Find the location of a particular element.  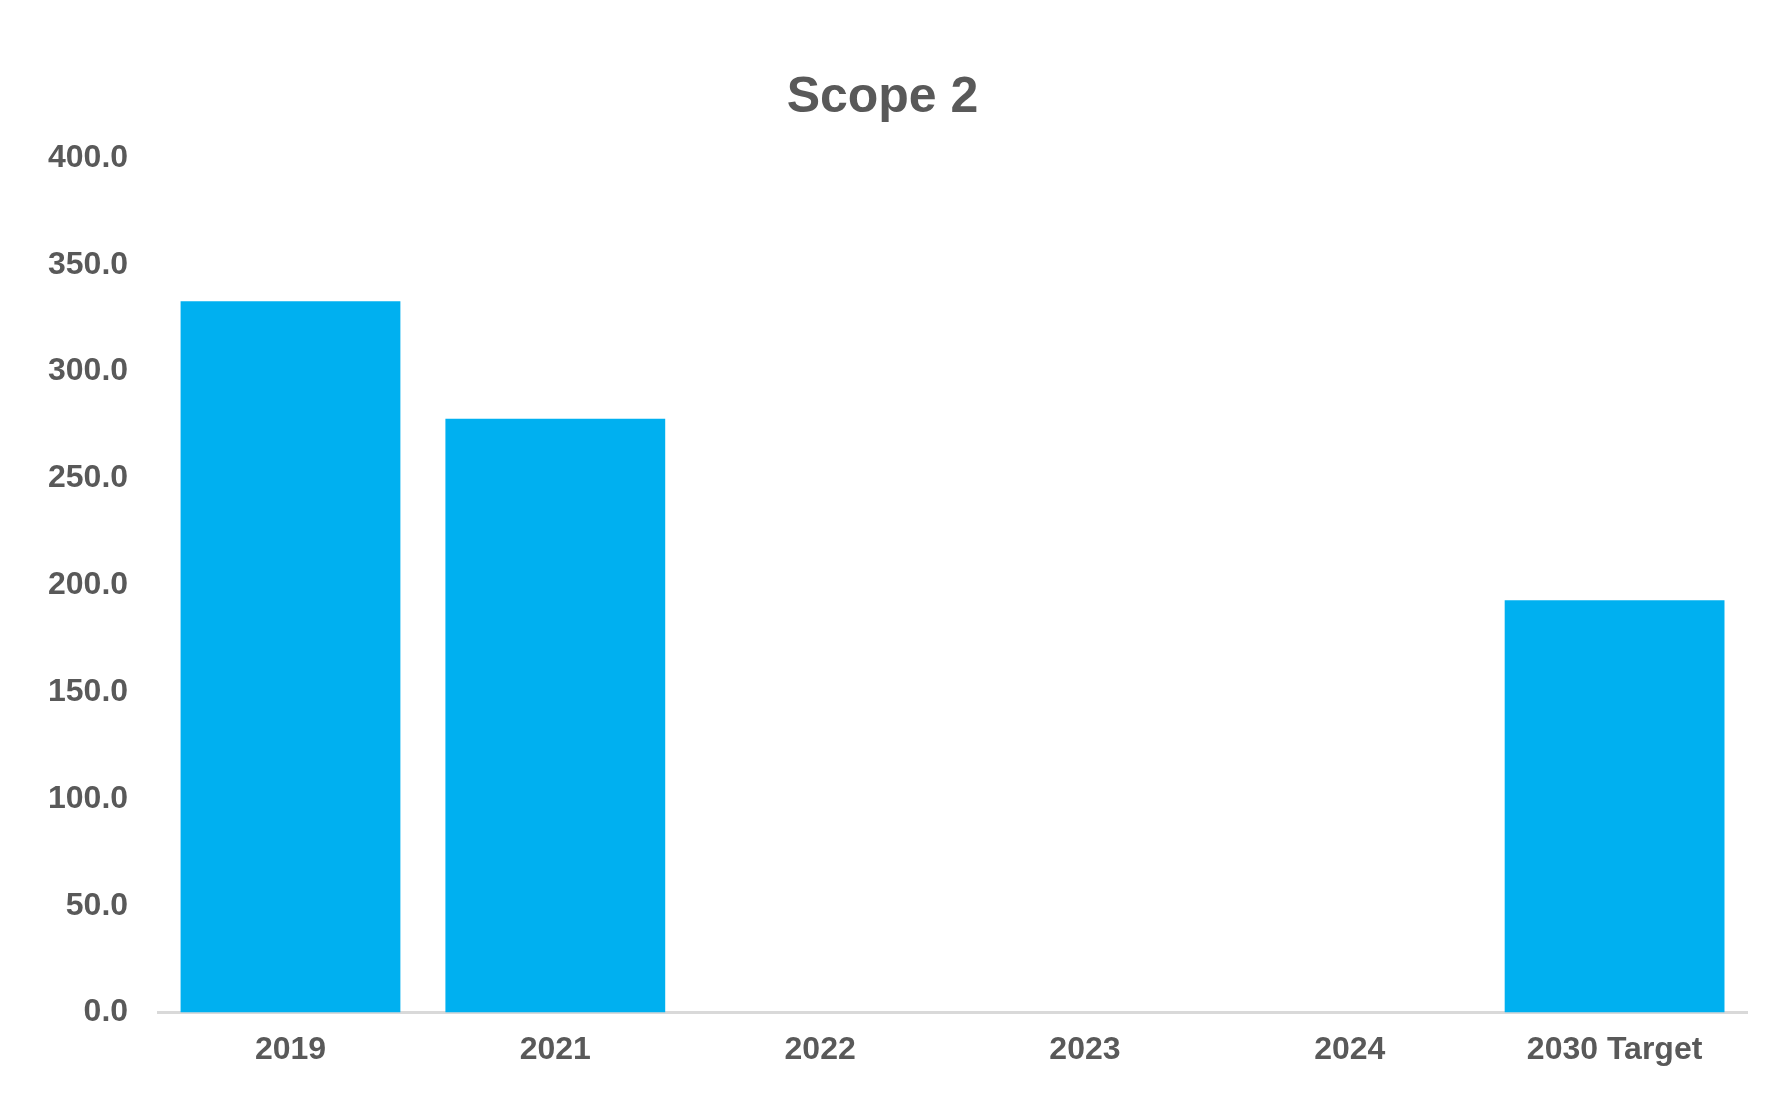

x-tick-label: 2022 is located at coordinates (820, 1047).